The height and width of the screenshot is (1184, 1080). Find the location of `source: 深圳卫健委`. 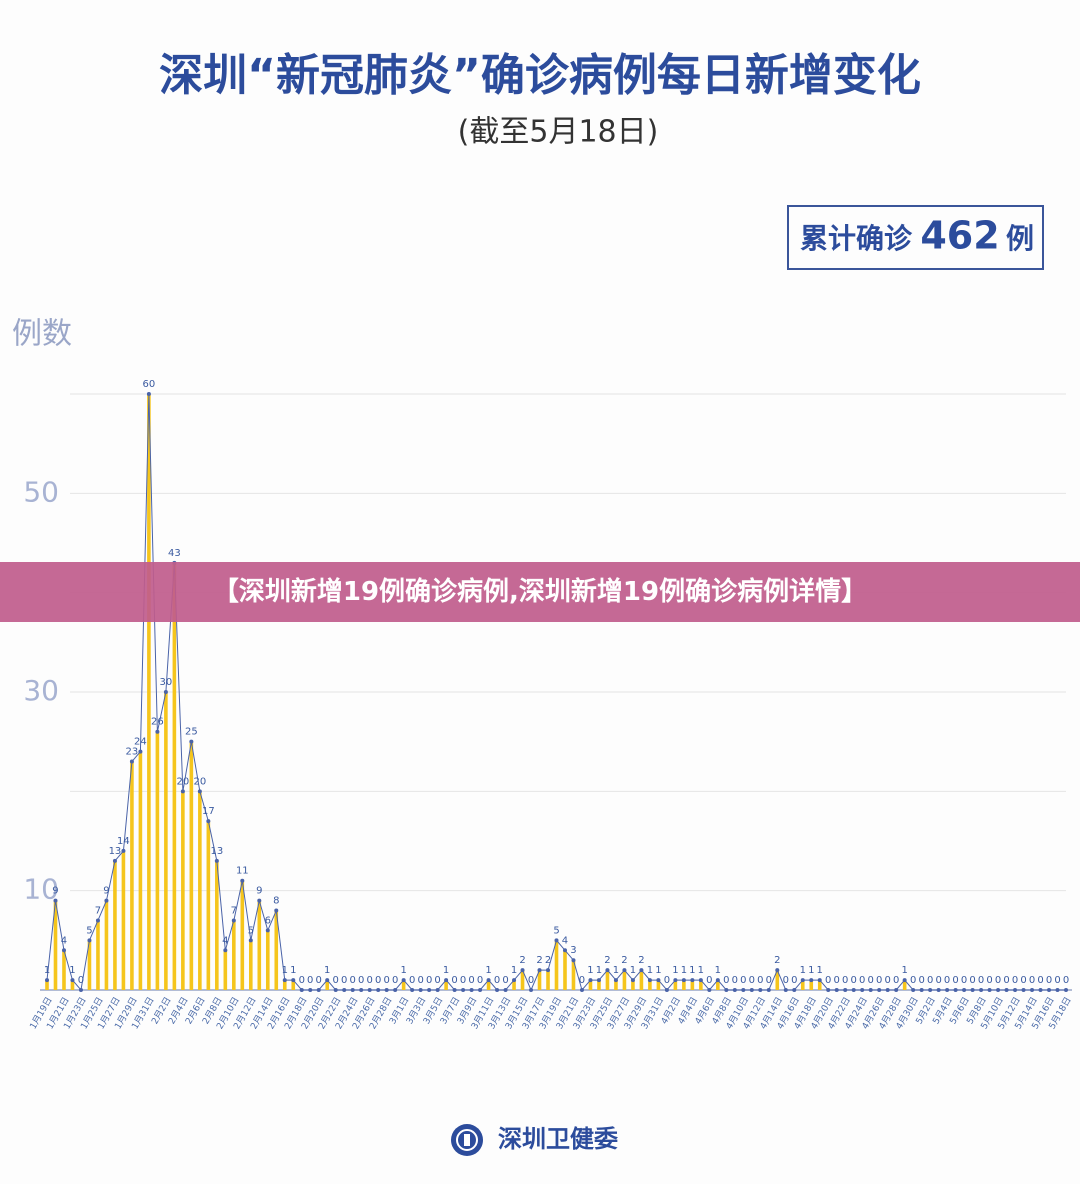

source: 深圳卫健委 is located at coordinates (558, 1139).